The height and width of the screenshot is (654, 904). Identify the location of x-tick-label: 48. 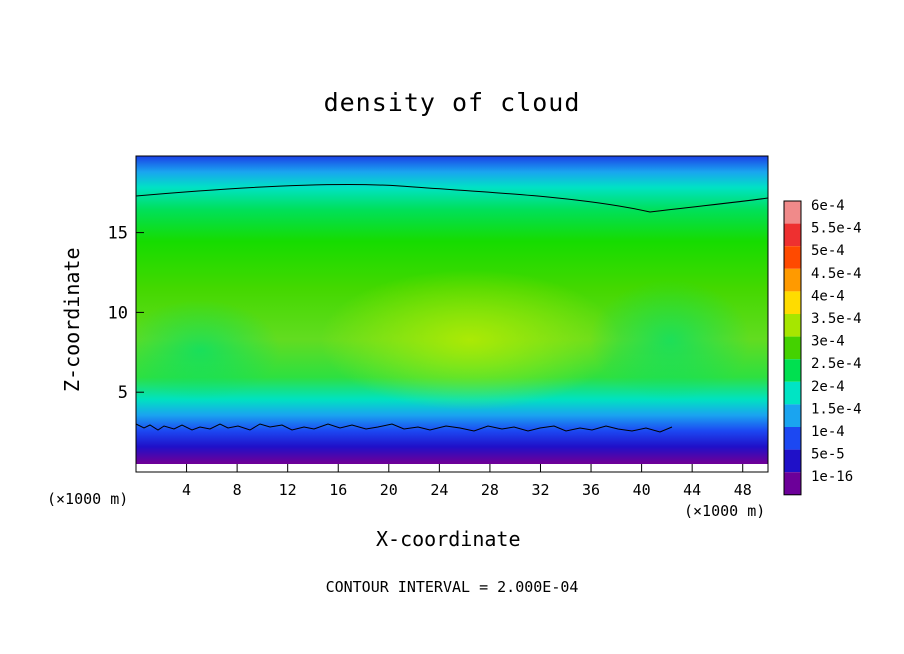
(743, 490).